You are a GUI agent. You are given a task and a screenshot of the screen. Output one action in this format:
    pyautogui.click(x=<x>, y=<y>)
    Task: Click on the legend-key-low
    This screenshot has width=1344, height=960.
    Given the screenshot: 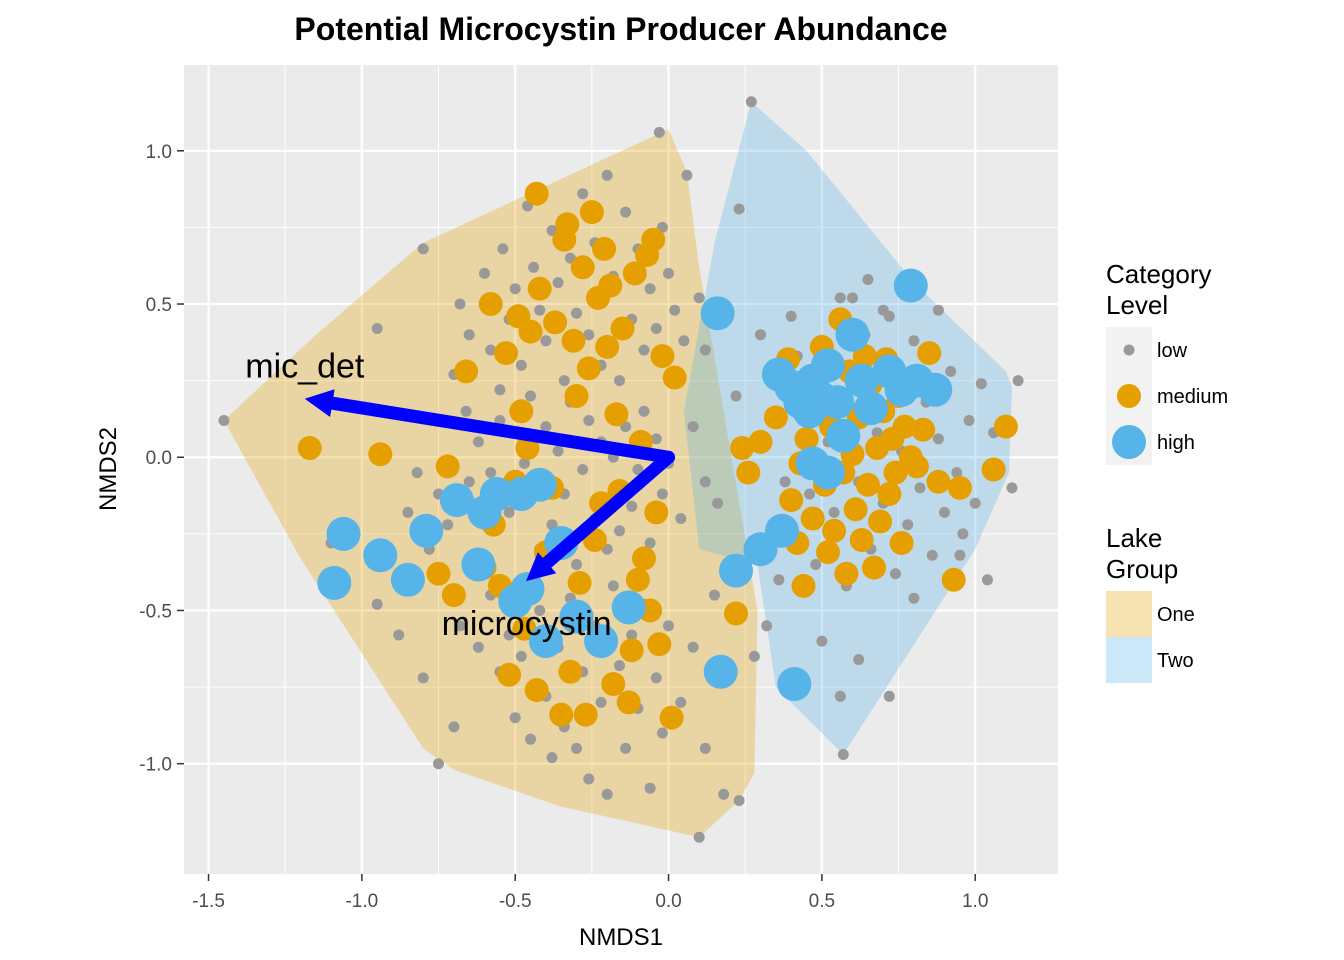 What is the action you would take?
    pyautogui.click(x=1129, y=350)
    